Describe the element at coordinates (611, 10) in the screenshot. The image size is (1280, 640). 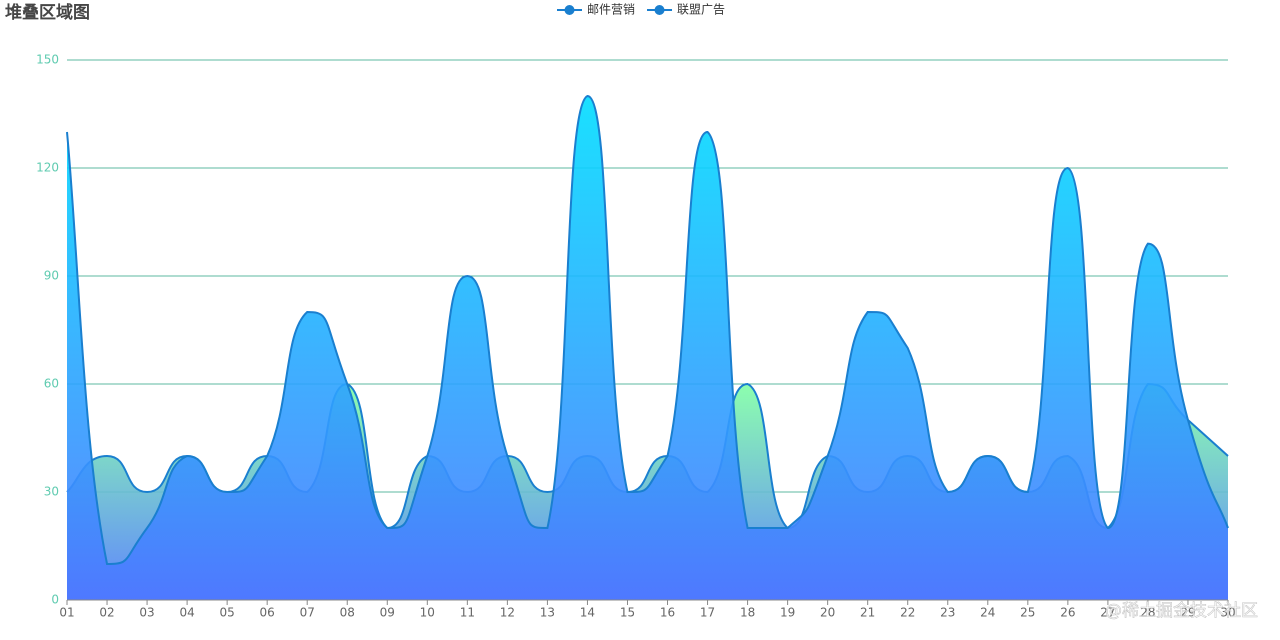
I see `legend-label: 邮件营销` at that location.